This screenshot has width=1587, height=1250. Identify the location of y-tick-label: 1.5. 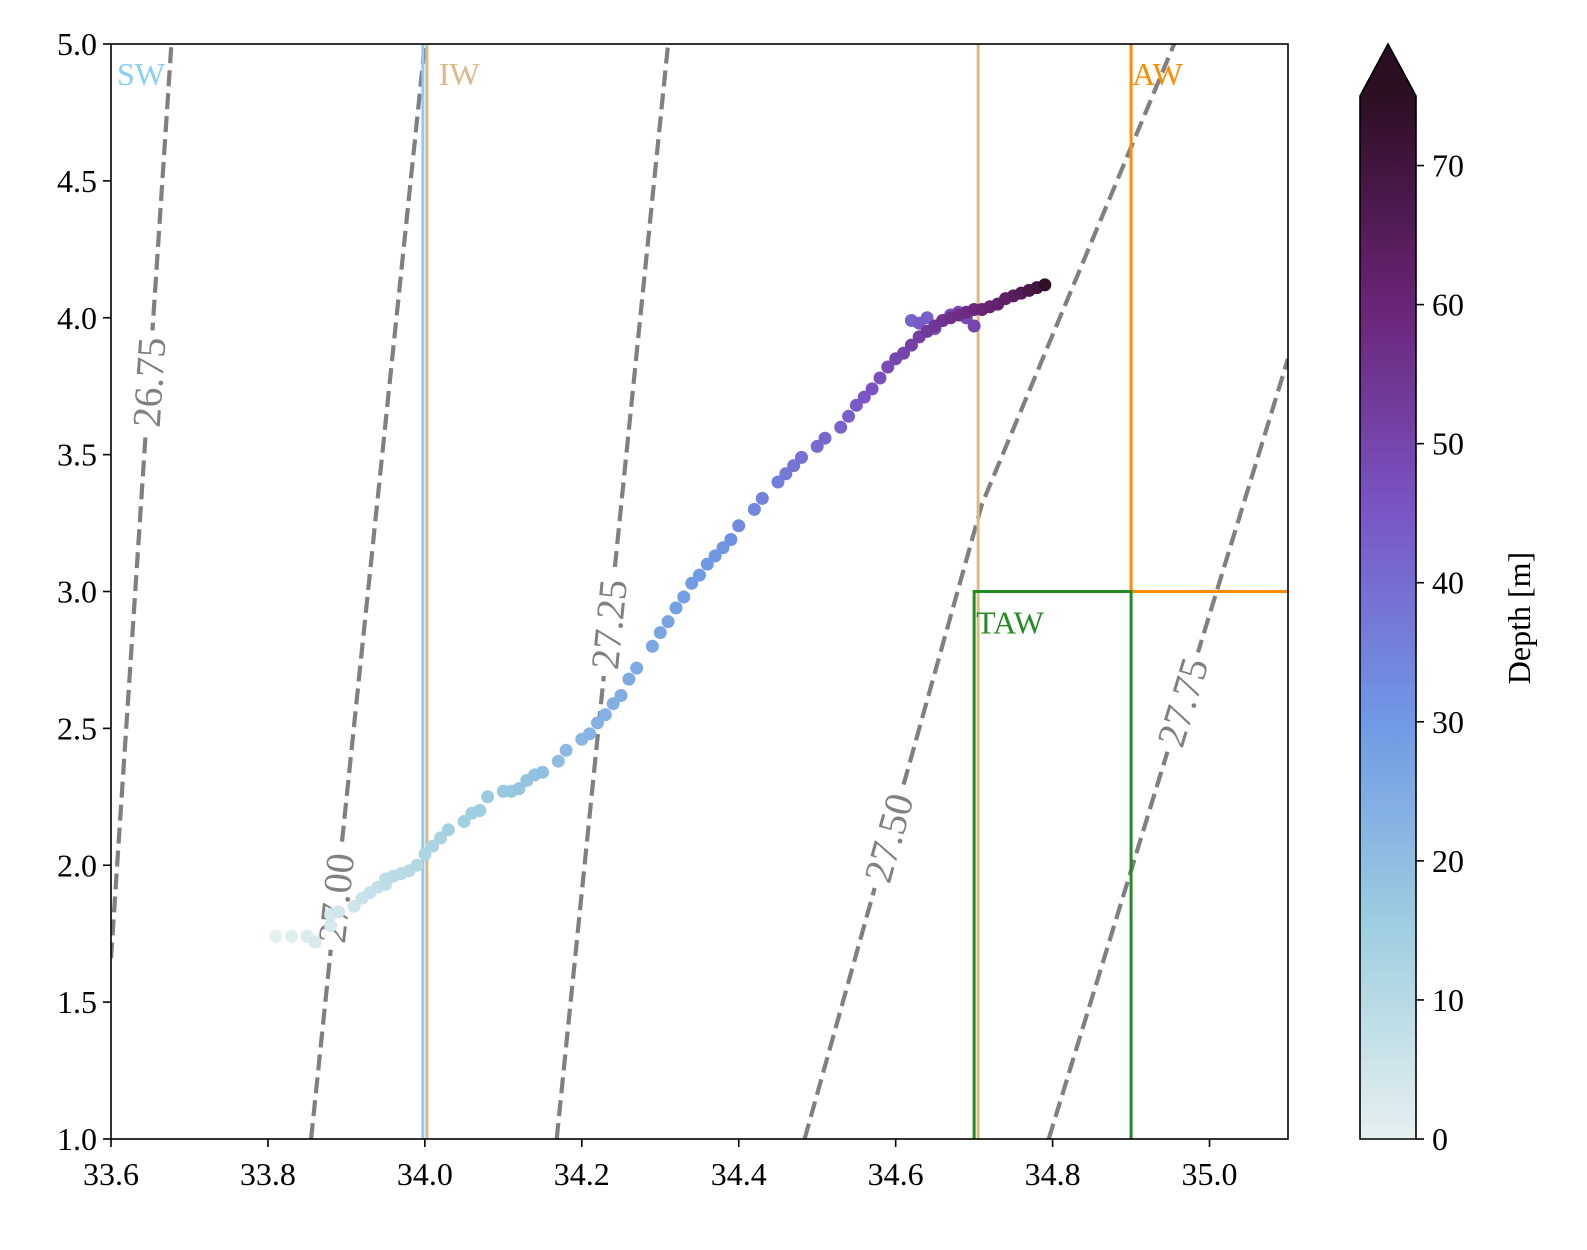
(77, 1002).